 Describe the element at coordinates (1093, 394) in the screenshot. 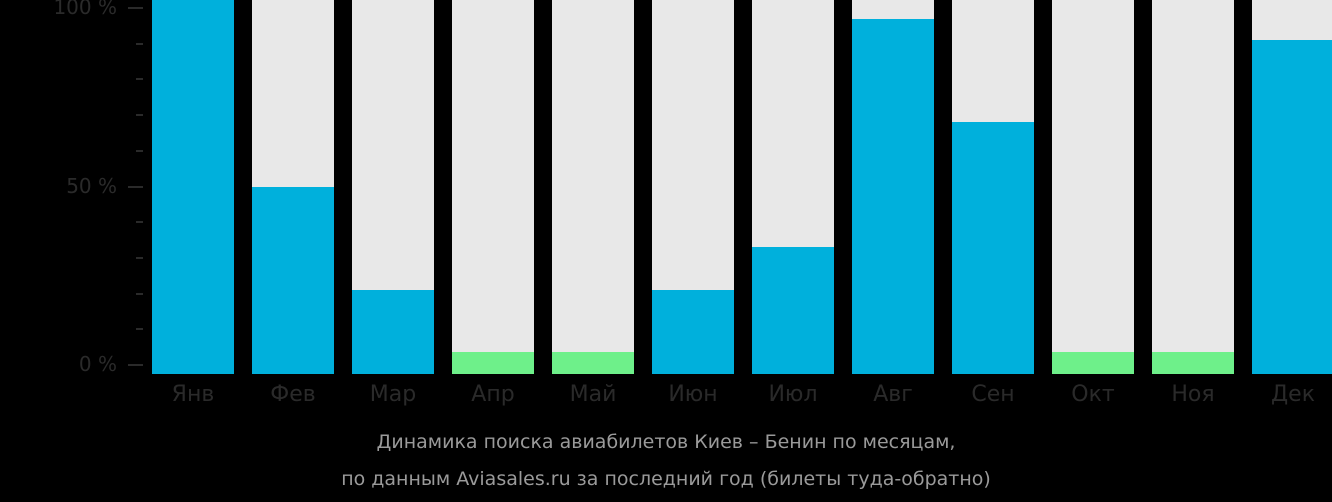

I see `x-tick-label: Окт` at that location.